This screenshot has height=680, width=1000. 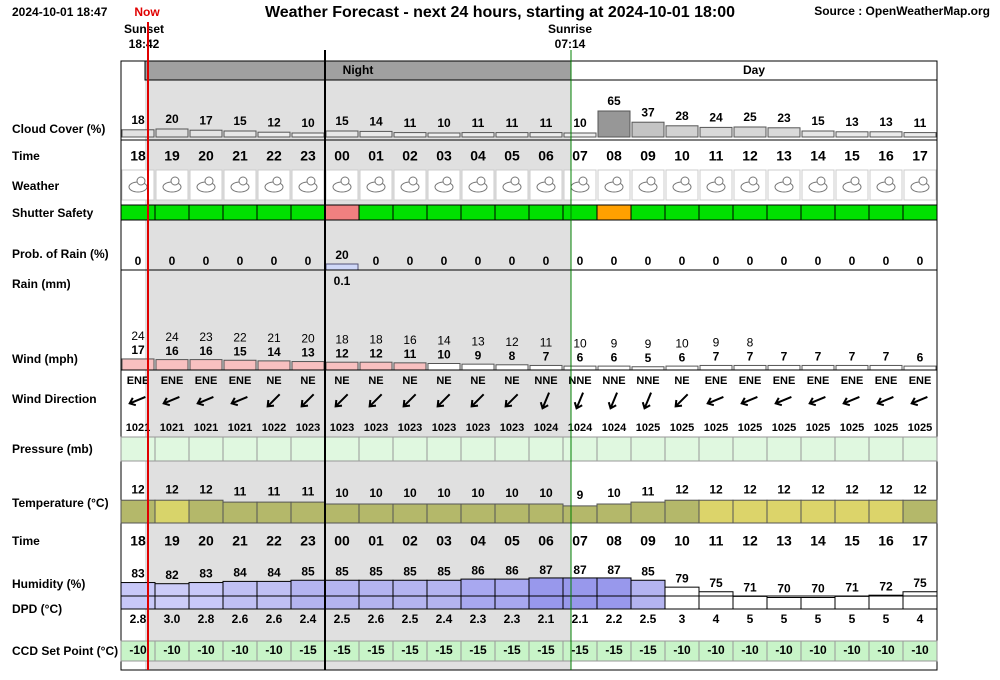 I want to click on hour: 17, so click(x=920, y=541).